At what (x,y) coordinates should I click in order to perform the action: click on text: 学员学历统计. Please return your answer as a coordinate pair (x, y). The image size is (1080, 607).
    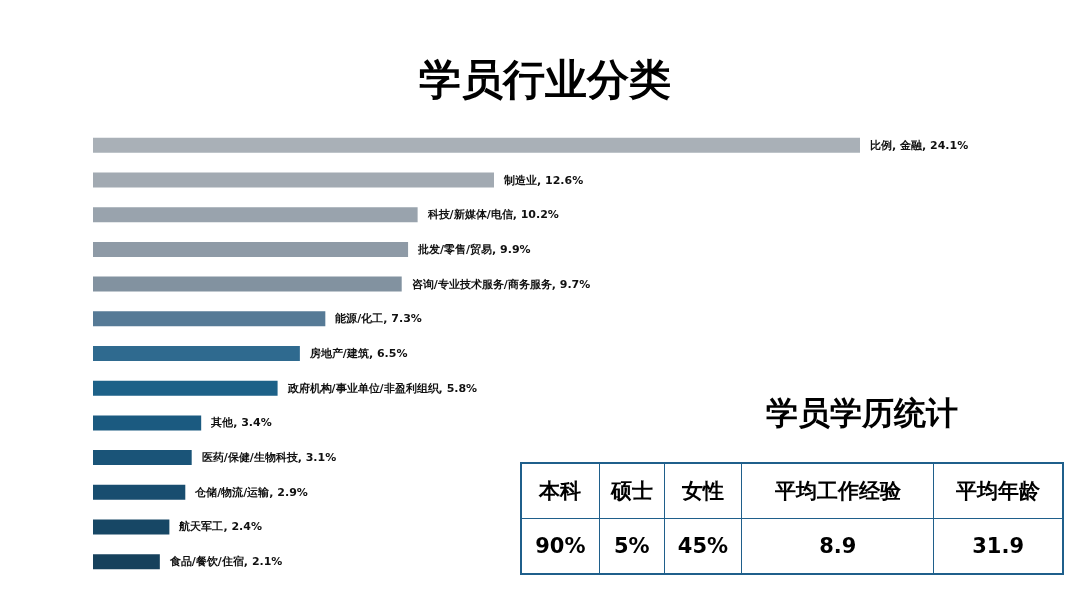
    Looking at the image, I should click on (862, 413).